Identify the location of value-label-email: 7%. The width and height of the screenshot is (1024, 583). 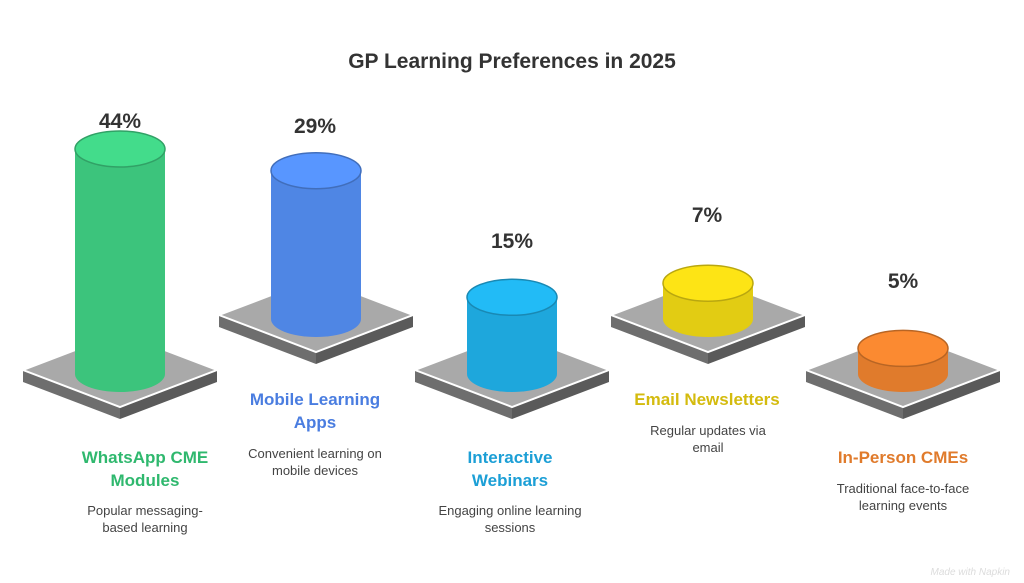
(707, 215).